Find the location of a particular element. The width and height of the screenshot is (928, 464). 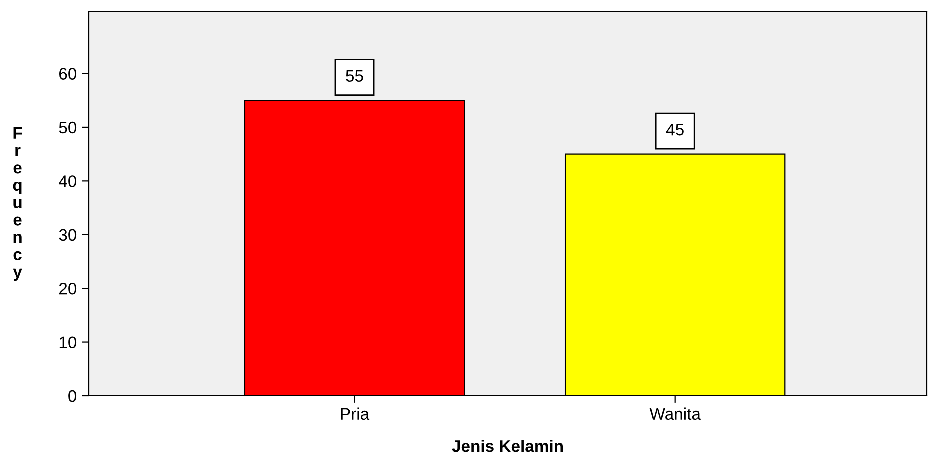

y-tick-label: 10 is located at coordinates (68, 342).